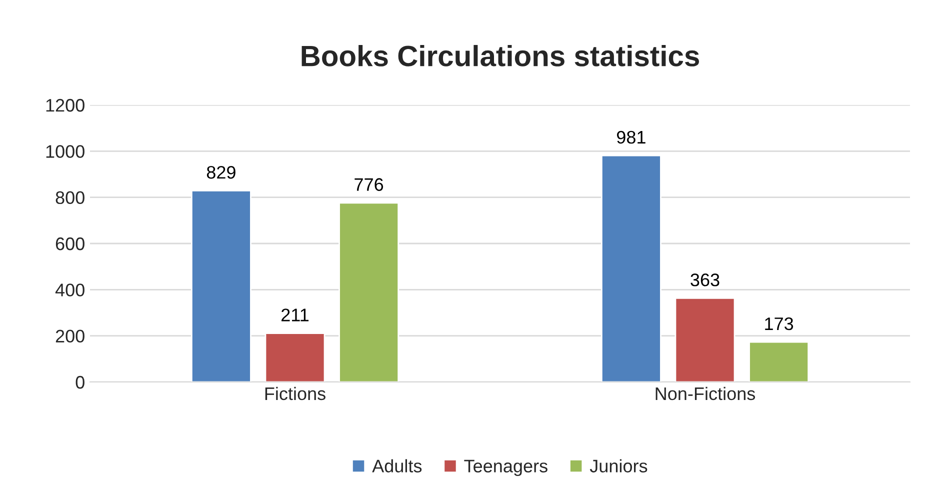  I want to click on legend-label: Adults, so click(397, 465).